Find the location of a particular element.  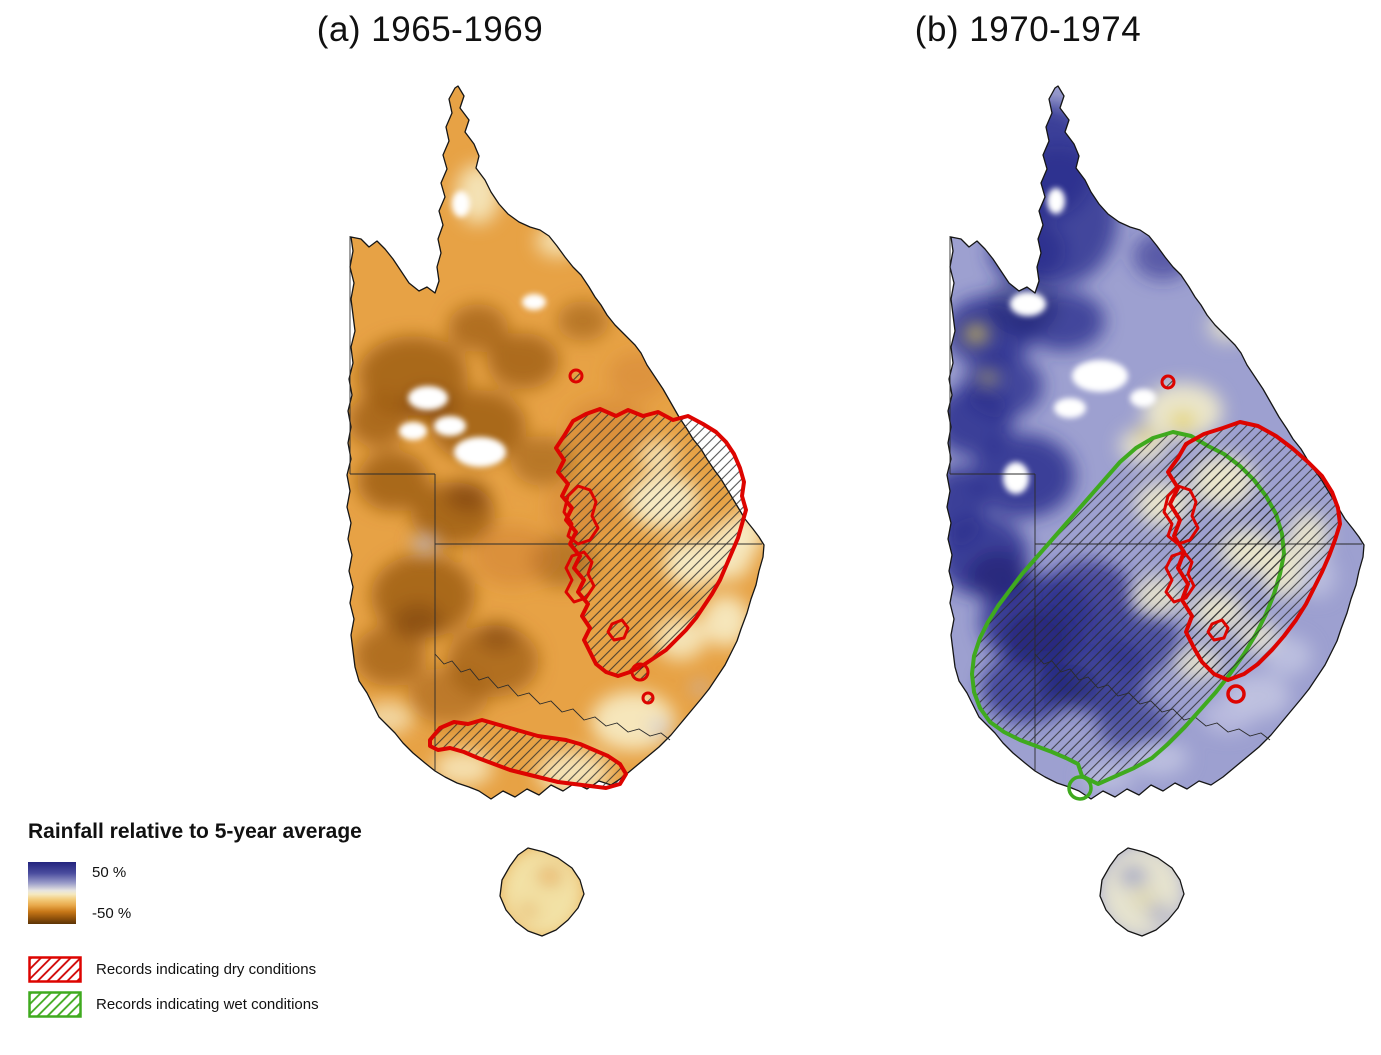

dry-records-region-south is located at coordinates (528, 754).